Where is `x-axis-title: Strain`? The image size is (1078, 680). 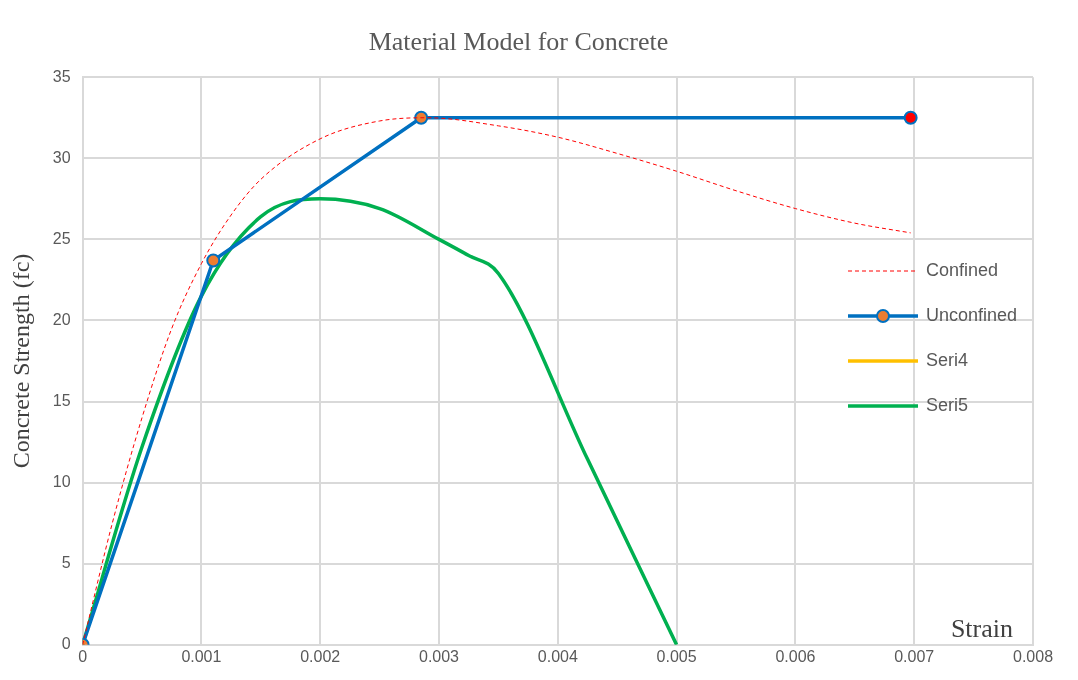
x-axis-title: Strain is located at coordinates (981, 628).